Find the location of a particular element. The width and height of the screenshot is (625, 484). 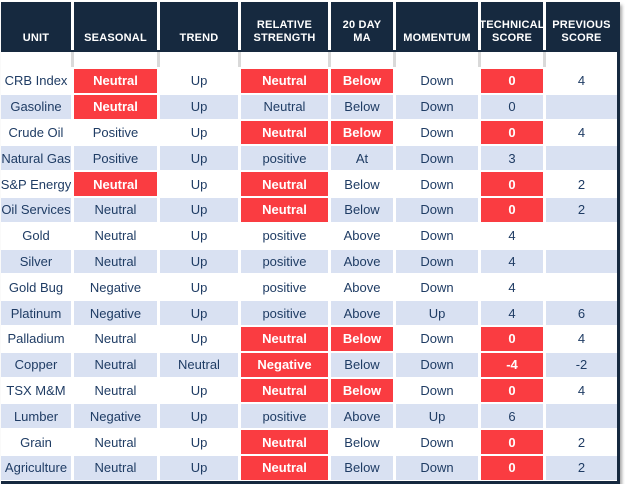

cell-unit: CRB Index is located at coordinates (36, 81).